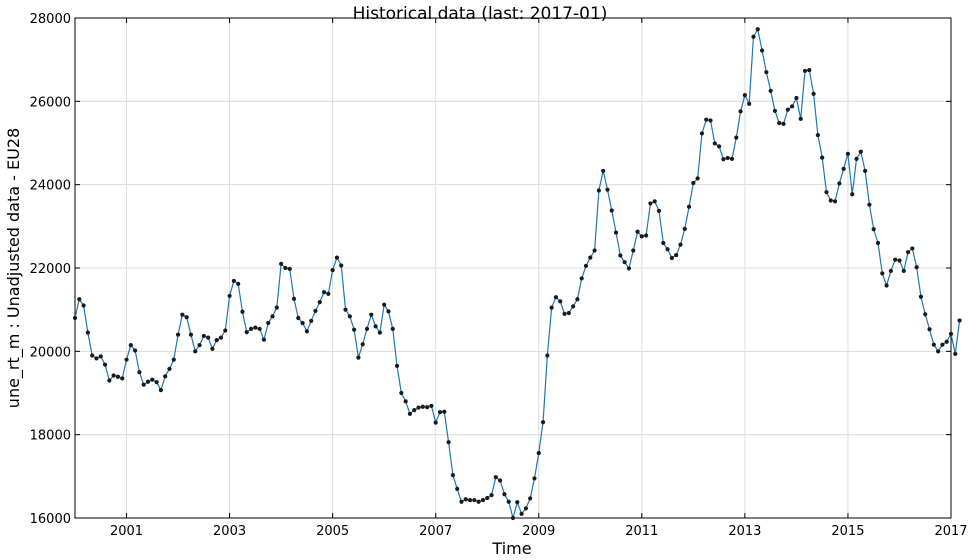  Describe the element at coordinates (950, 531) in the screenshot. I see `x-tick-label: 2017` at that location.